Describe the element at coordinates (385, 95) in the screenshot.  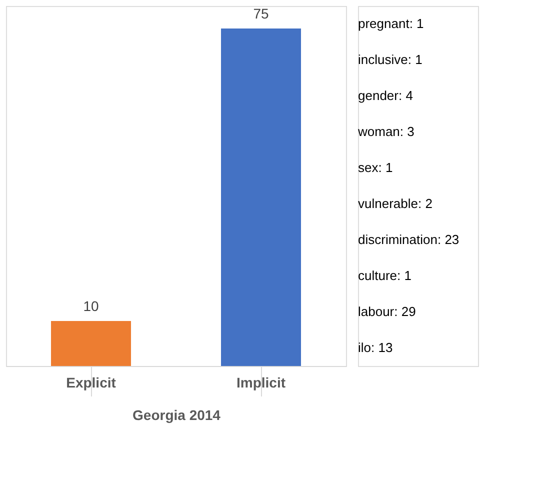
I see `text: gender: 4` at that location.